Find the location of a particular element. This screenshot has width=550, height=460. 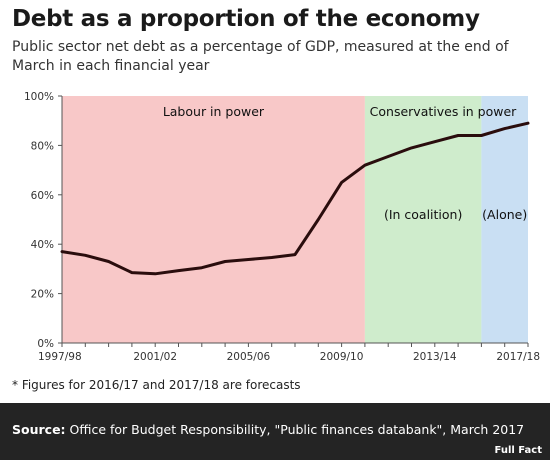

region-label-1: Conservatives in power is located at coordinates (444, 111).